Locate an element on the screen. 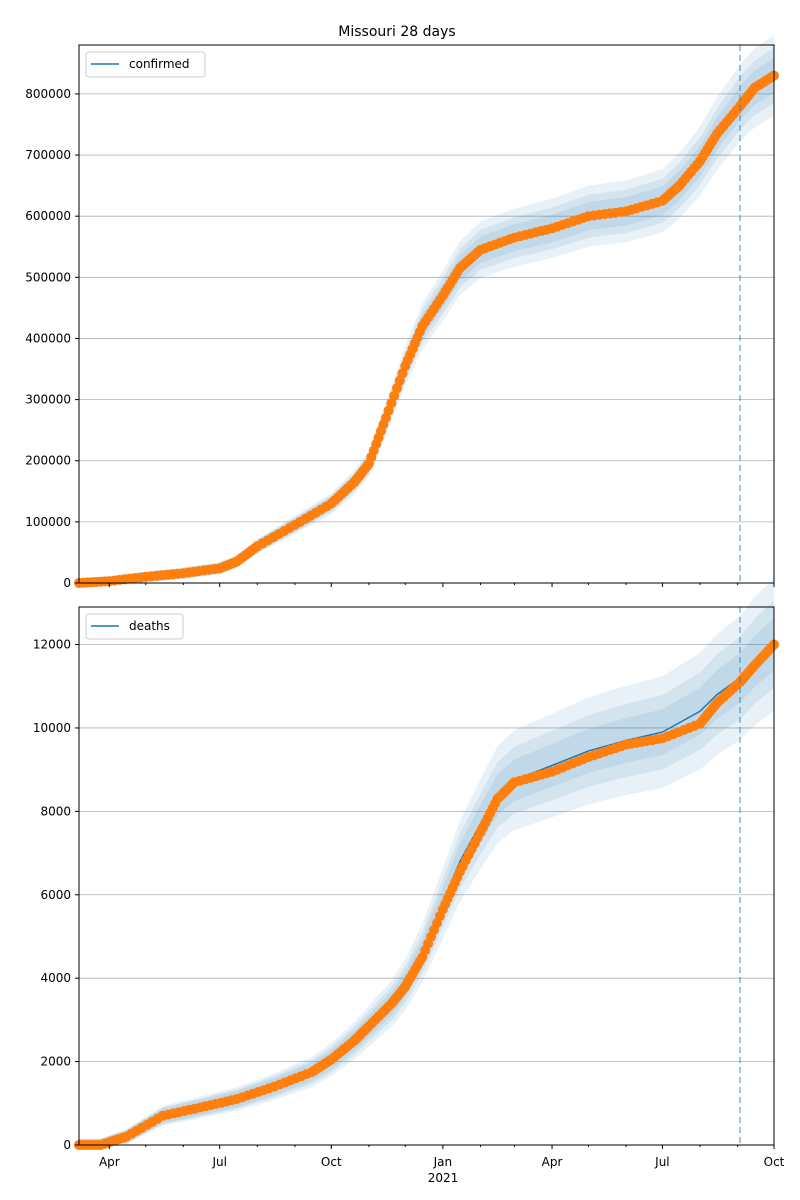 This screenshot has height=1200, width=800. deaths-y-tick-label: 10000 is located at coordinates (52, 728).